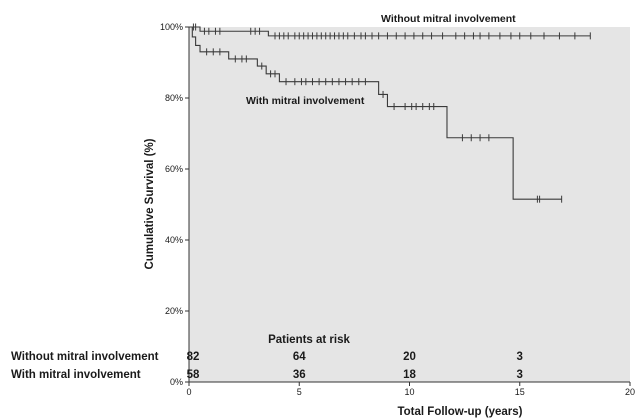 Image resolution: width=639 pixels, height=420 pixels. I want to click on x-tick-group: 0 5 10 15 20, so click(410, 389).